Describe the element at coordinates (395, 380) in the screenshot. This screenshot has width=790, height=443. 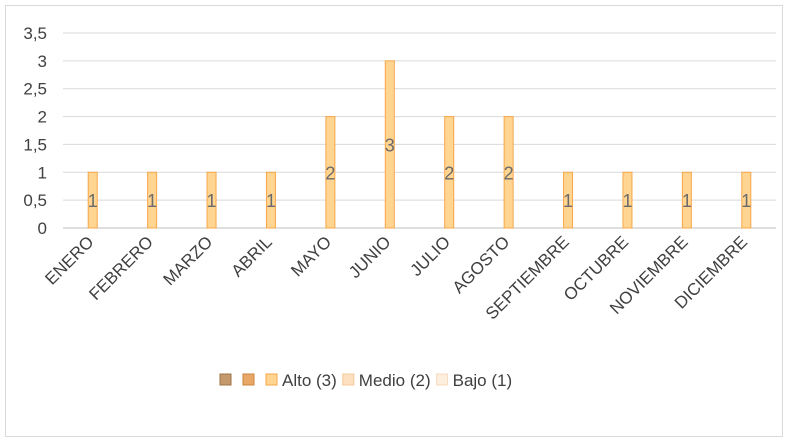
I see `legend-label: Medio (2)` at that location.